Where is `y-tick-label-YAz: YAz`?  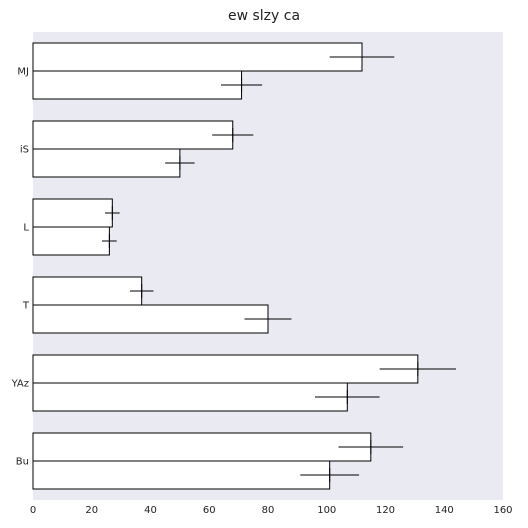 y-tick-label-YAz: YAz is located at coordinates (20, 384).